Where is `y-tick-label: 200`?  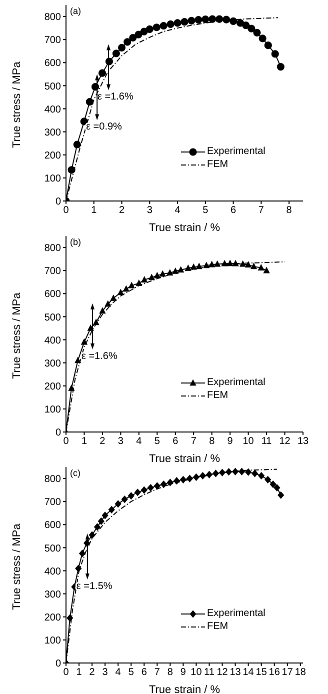
y-tick-label: 200 is located at coordinates (53, 156).